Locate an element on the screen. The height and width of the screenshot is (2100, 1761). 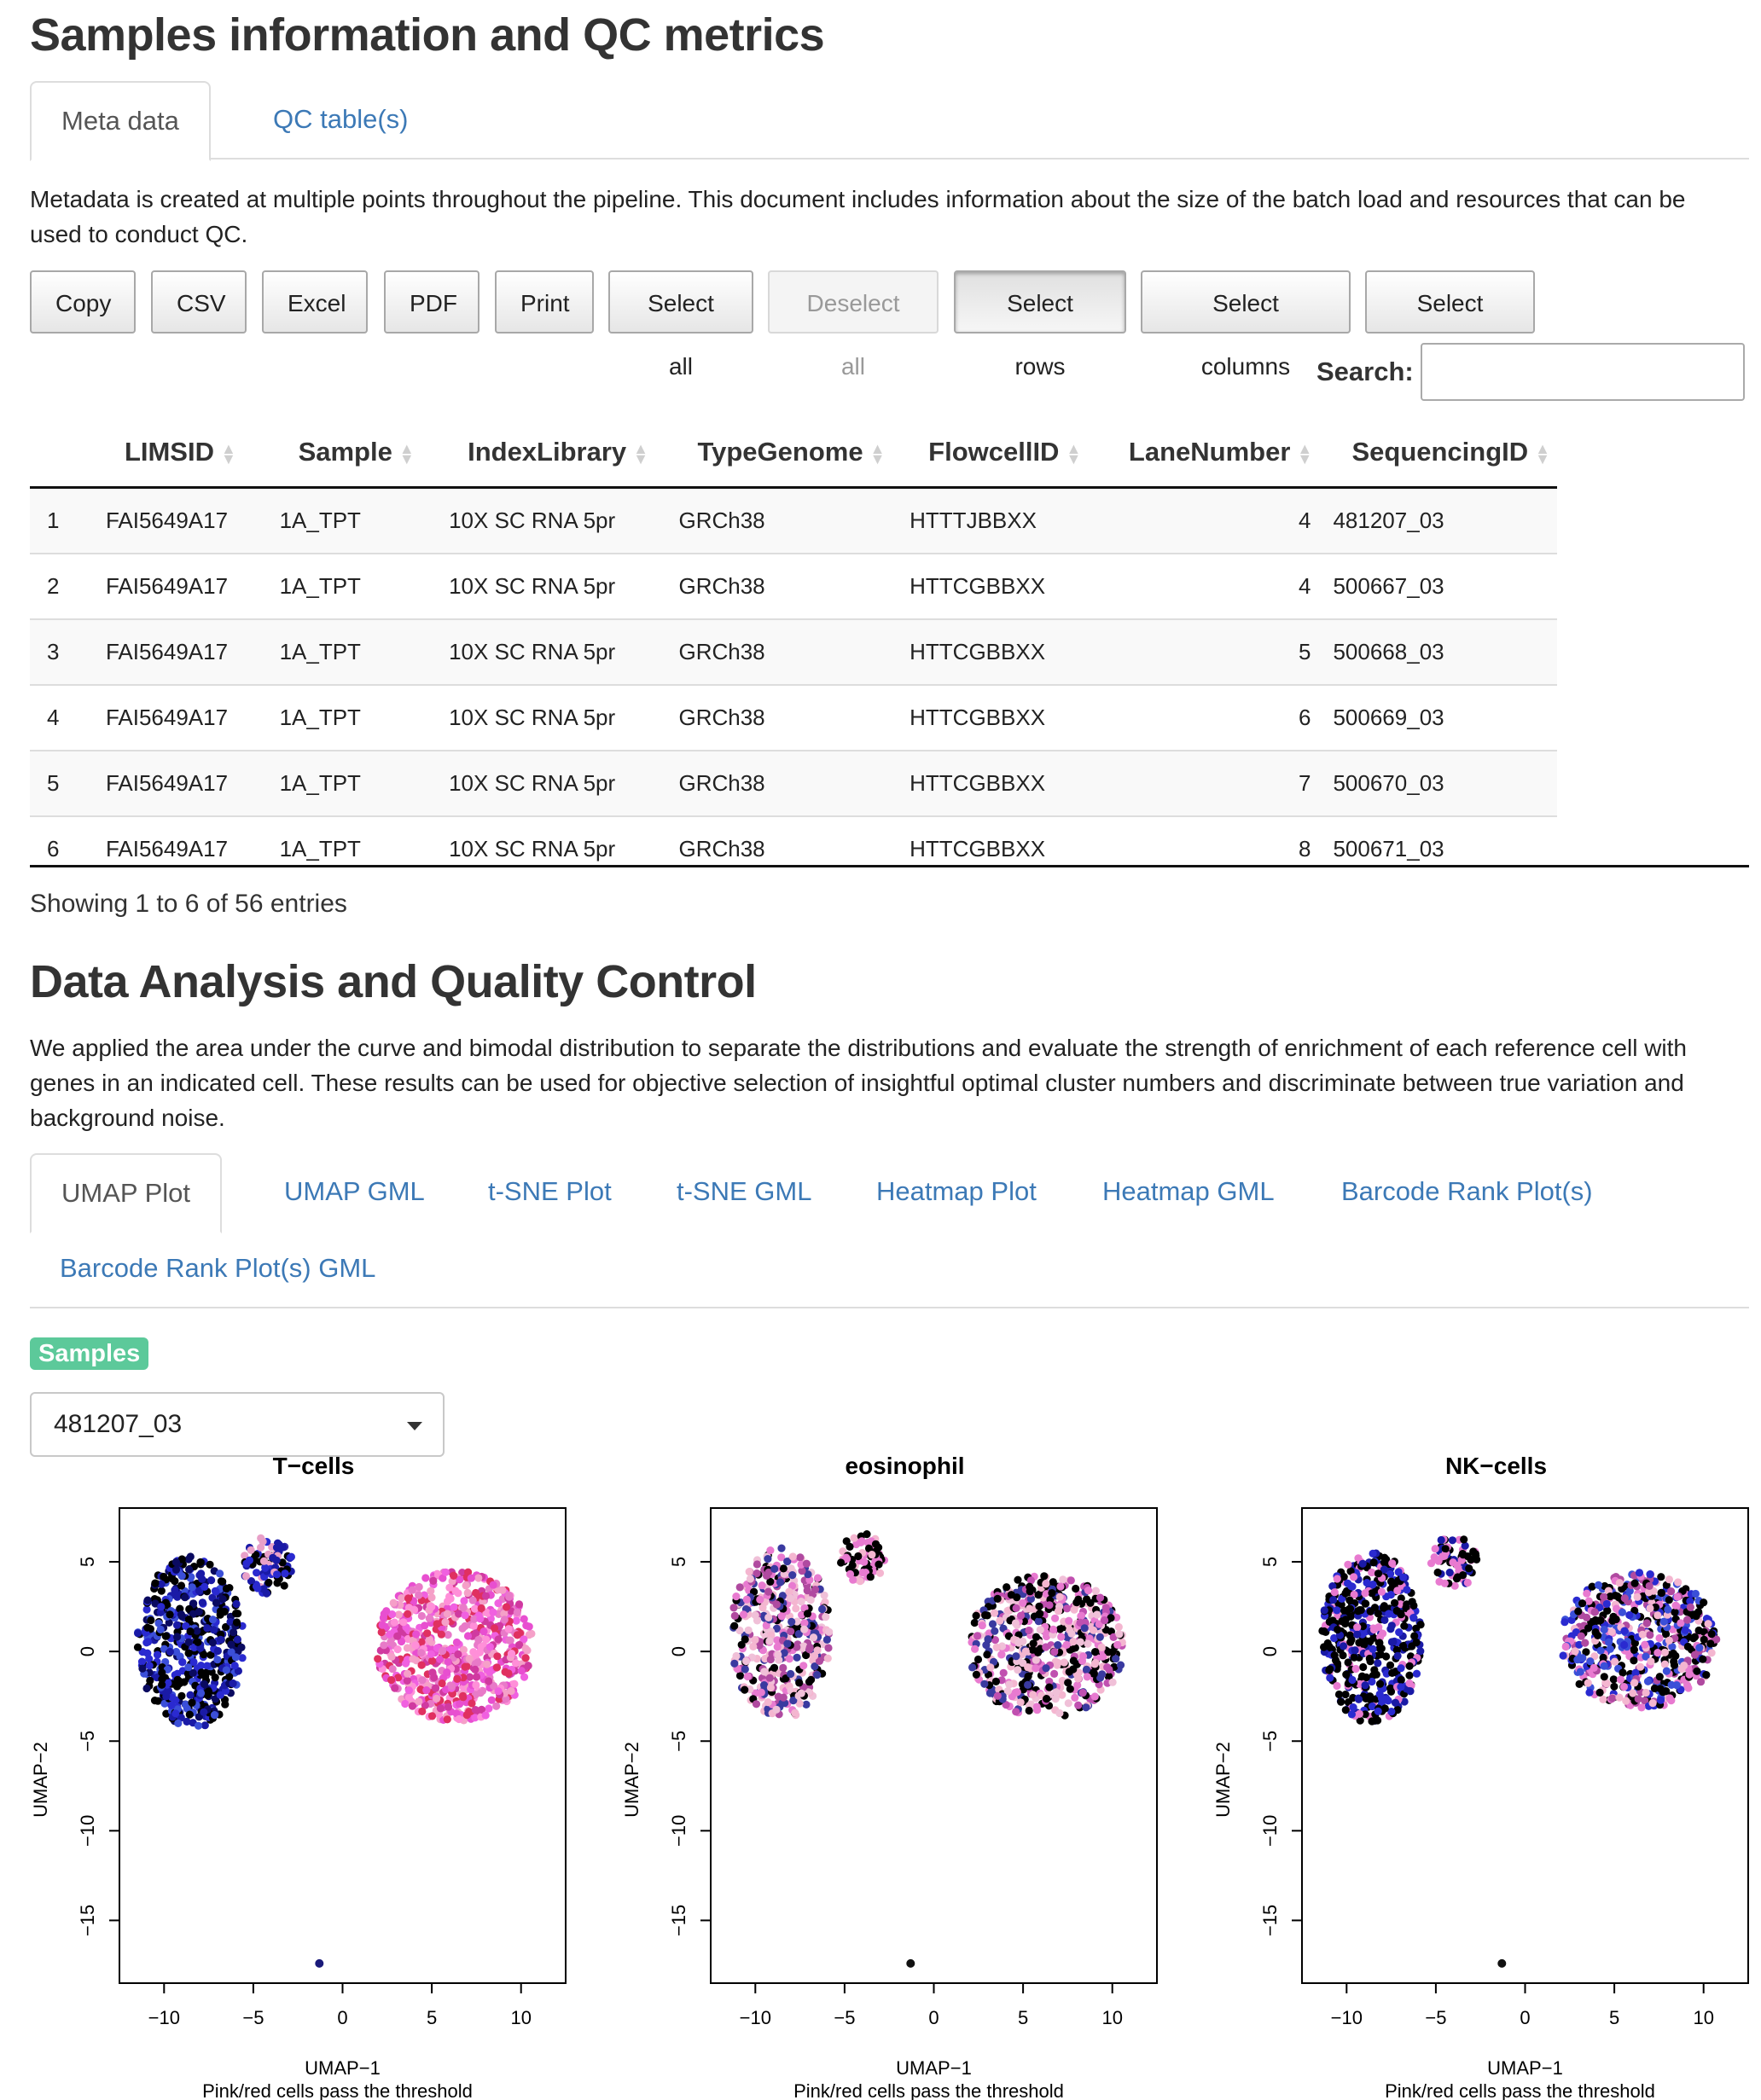
copy-button: Copy is located at coordinates (83, 302).